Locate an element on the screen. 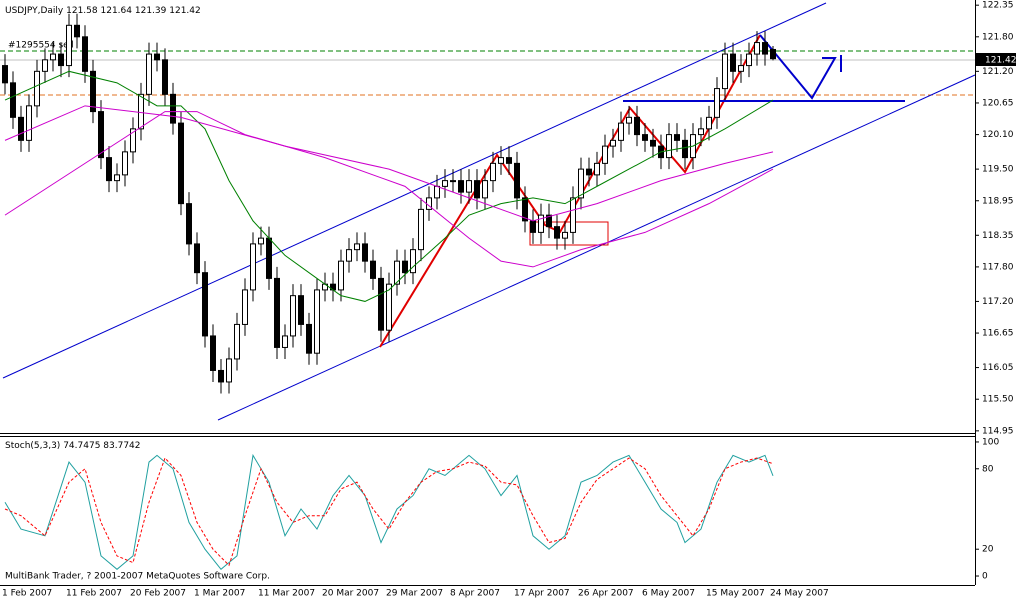 This screenshot has height=600, width=1018. y-tick-label: 115.50 is located at coordinates (998, 400).